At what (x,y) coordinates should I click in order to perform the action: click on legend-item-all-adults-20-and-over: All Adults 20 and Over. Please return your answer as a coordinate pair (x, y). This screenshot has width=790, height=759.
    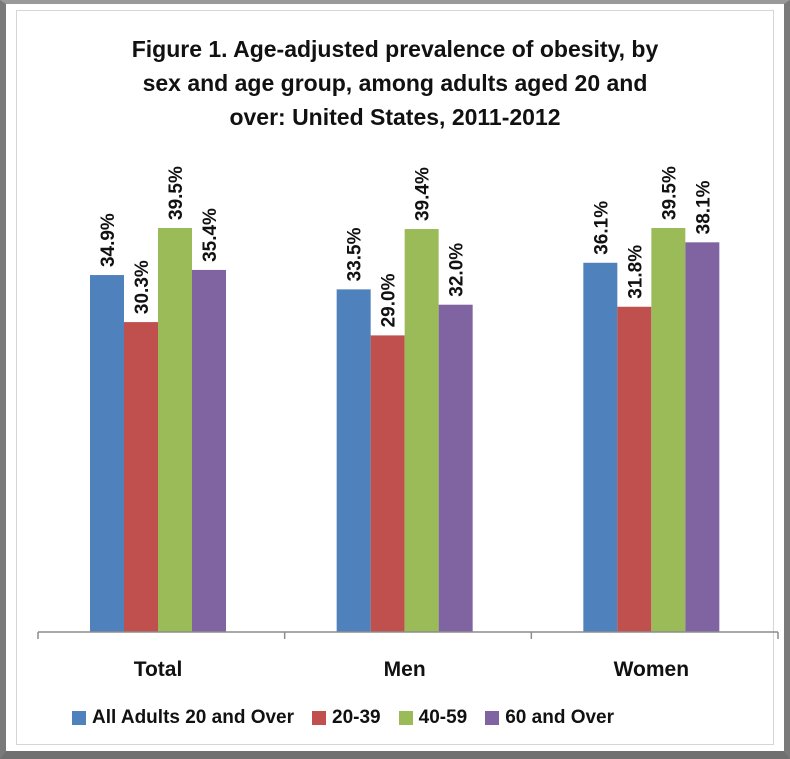
    Looking at the image, I should click on (183, 718).